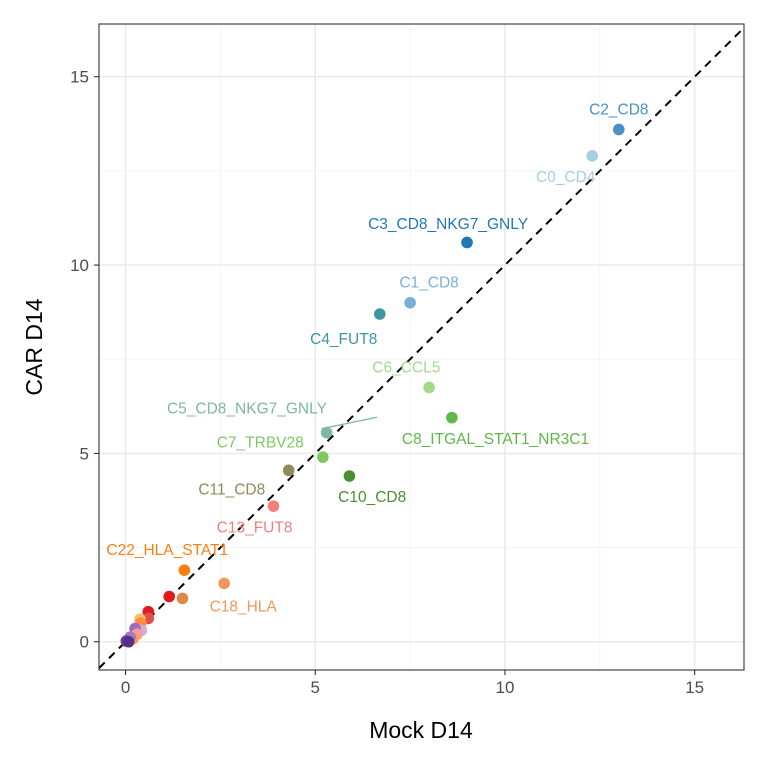 The width and height of the screenshot is (768, 768). I want to click on point-label: C22_HLA_STAT1, so click(167, 550).